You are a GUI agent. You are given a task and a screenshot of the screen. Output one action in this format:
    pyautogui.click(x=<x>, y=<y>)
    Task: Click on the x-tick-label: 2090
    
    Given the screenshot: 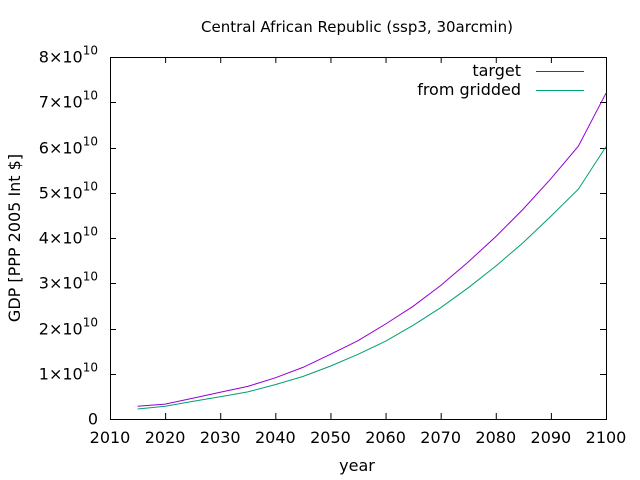 What is the action you would take?
    pyautogui.click(x=551, y=437)
    